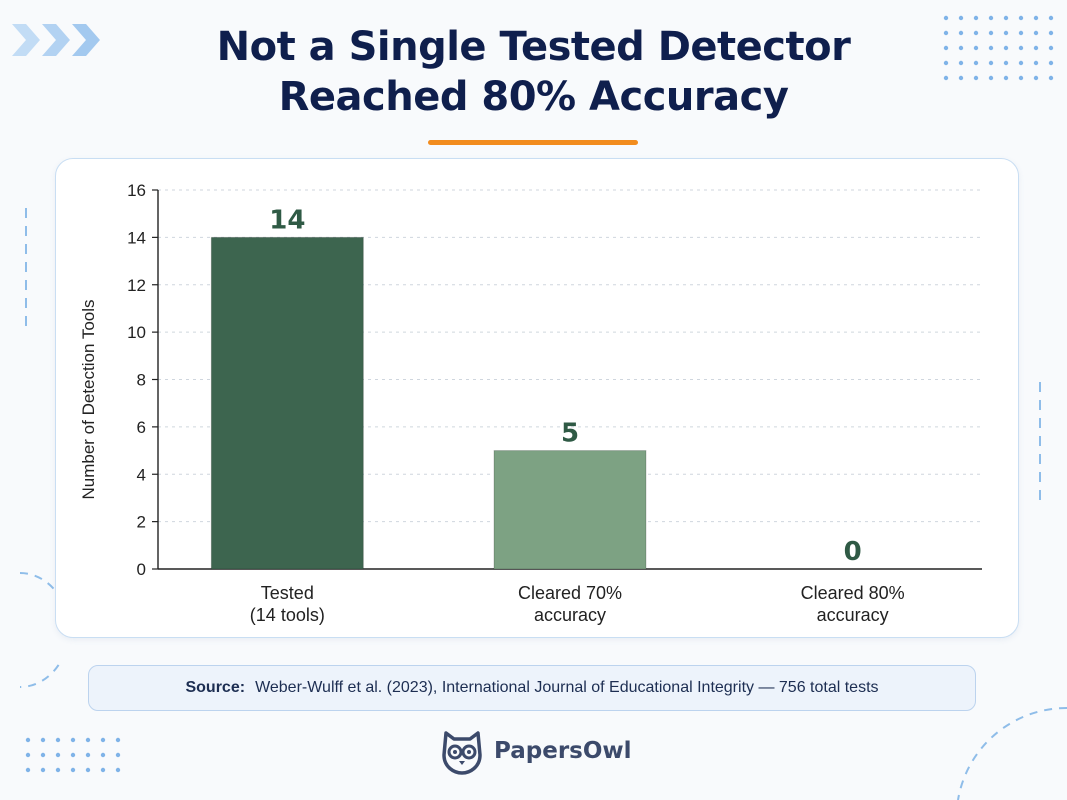 The image size is (1067, 800). Describe the element at coordinates (39, 630) in the screenshot. I see `dashed-arc-decoration-bottom-left` at that location.